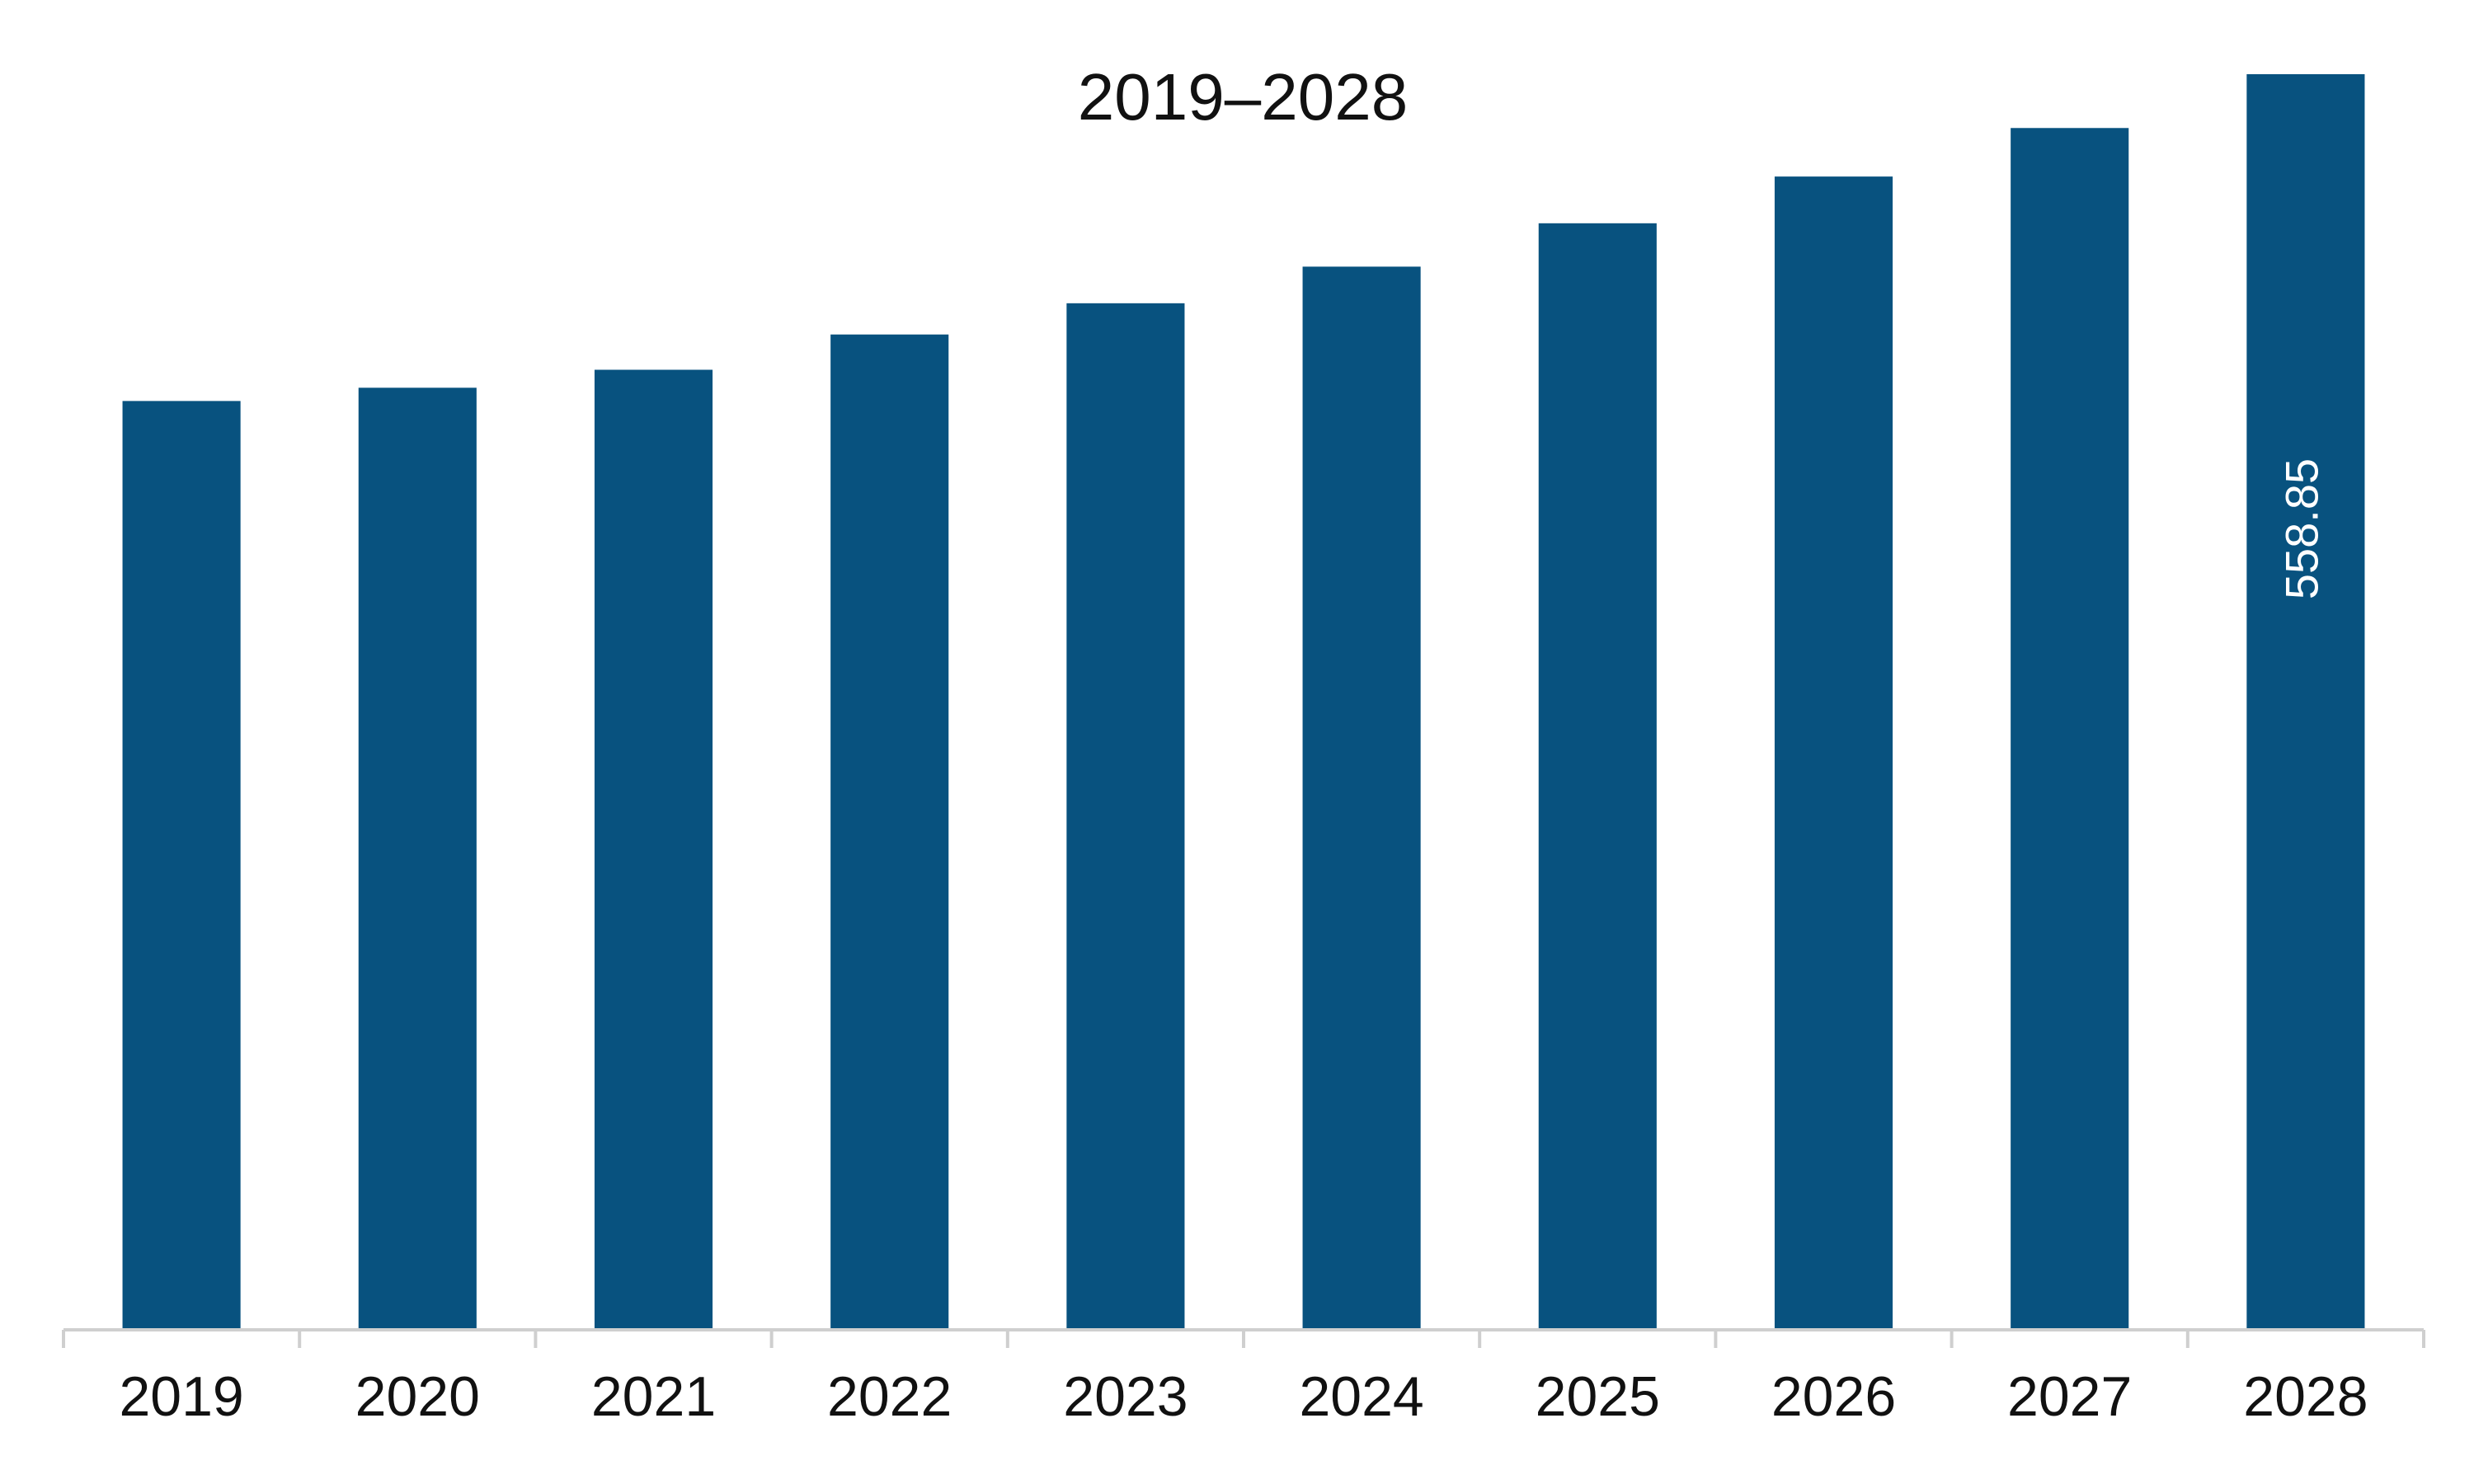 The height and width of the screenshot is (1484, 2474). What do you see at coordinates (1243, 1338) in the screenshot?
I see `x-axis` at bounding box center [1243, 1338].